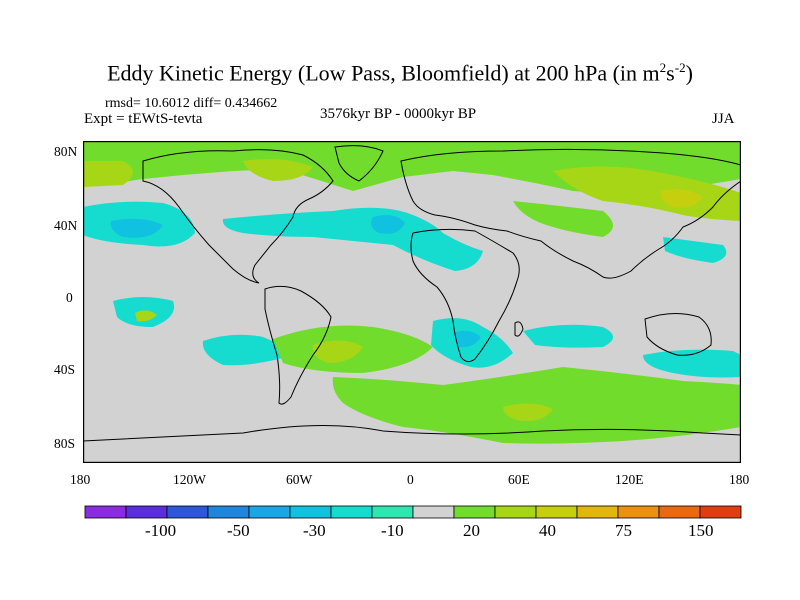 The image size is (800, 600). Describe the element at coordinates (701, 530) in the screenshot. I see `colorbar-label-150: 150` at that location.